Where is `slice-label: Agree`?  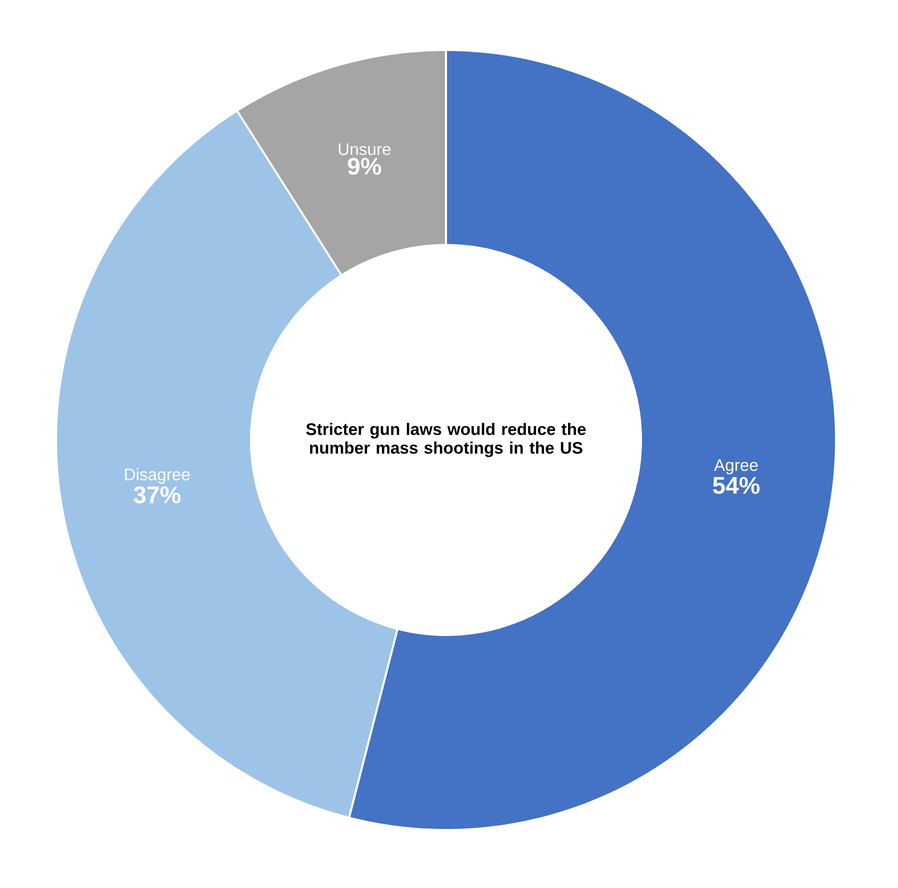
slice-label: Agree is located at coordinates (736, 466).